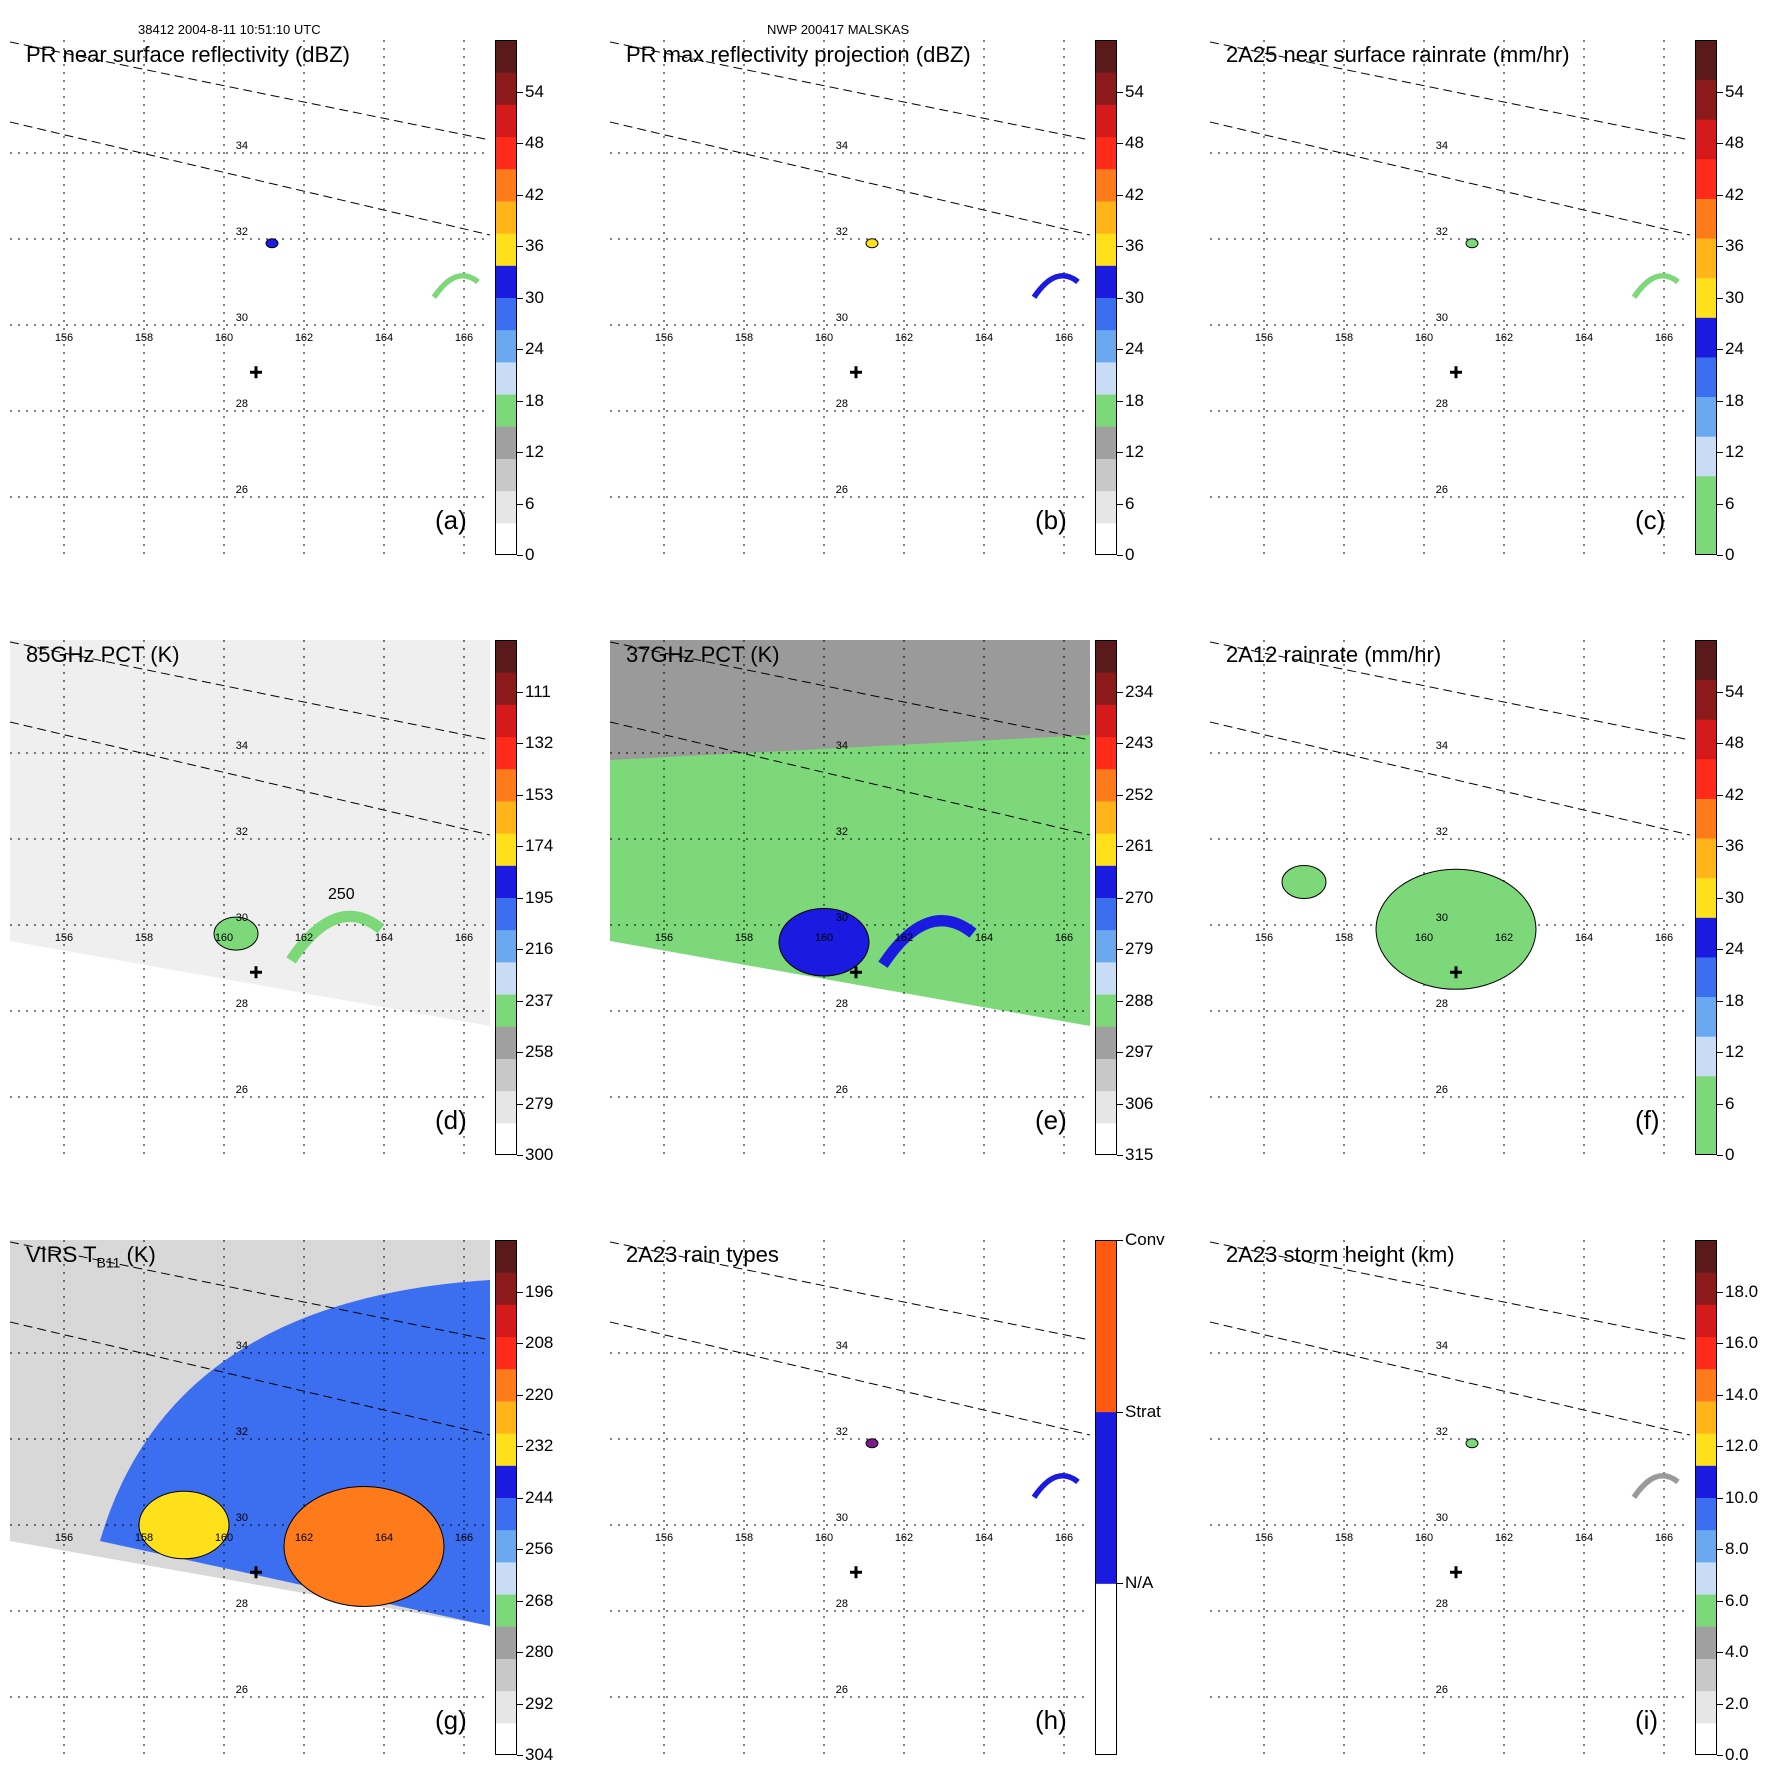  Describe the element at coordinates (1139, 1154) in the screenshot. I see `colorbar-tick-label: 315` at that location.